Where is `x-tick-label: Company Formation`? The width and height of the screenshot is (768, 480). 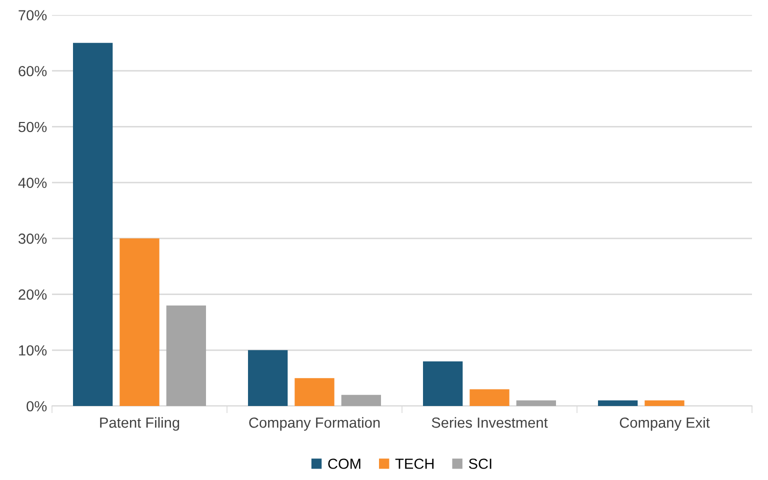 x-tick-label: Company Formation is located at coordinates (314, 424).